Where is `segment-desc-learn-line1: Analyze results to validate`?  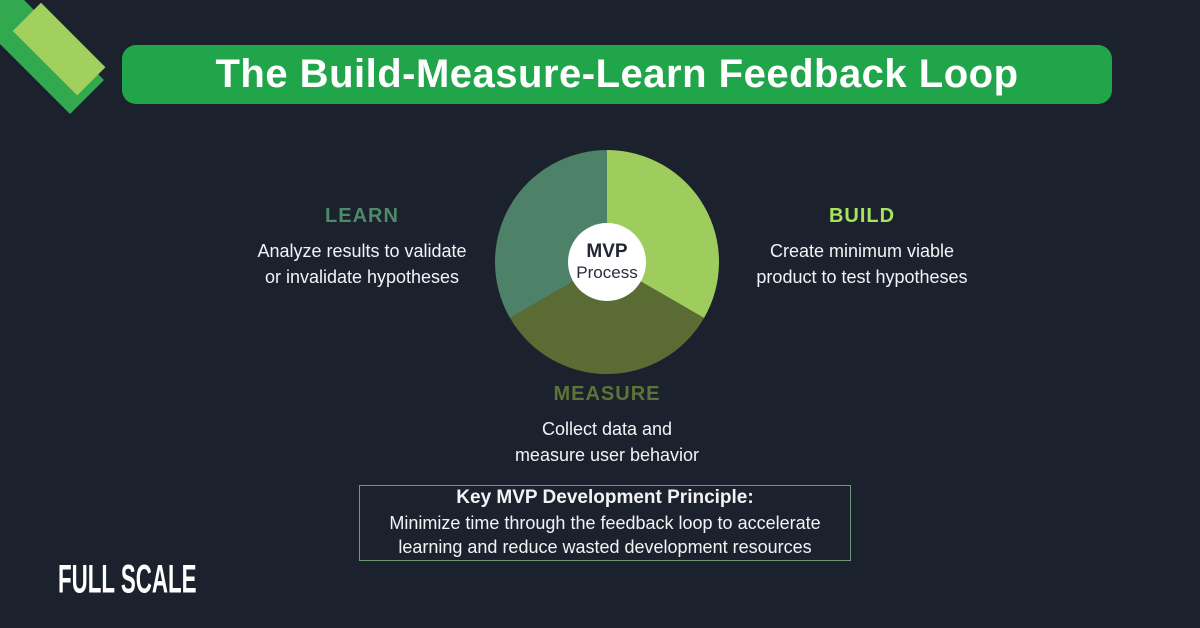 segment-desc-learn-line1: Analyze results to validate is located at coordinates (362, 251).